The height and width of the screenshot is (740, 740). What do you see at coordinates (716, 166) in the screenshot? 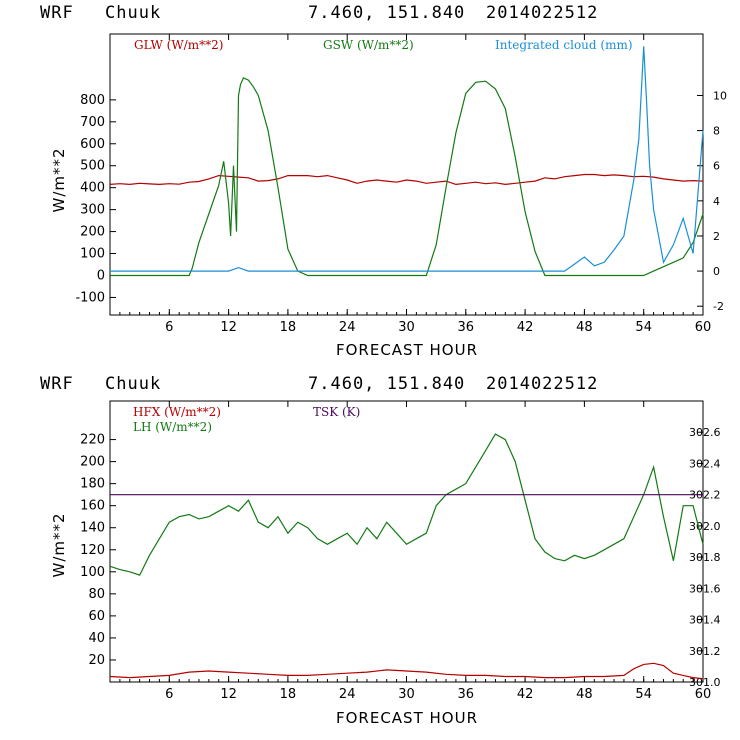
I see `y2-tick-label: 6` at bounding box center [716, 166].